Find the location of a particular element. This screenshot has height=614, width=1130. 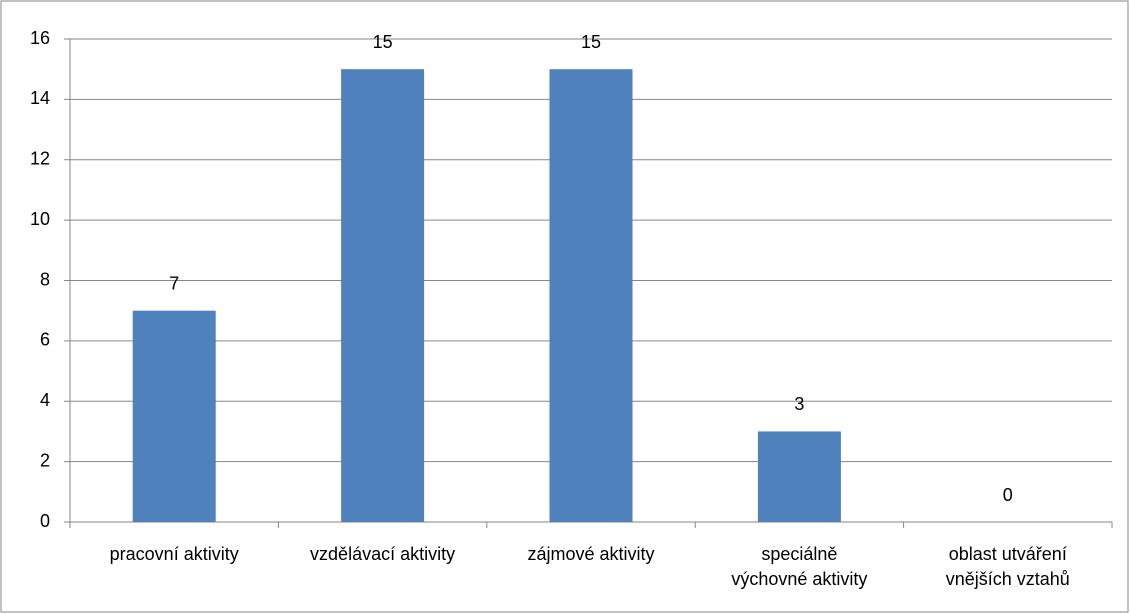

y-tick-label: 8 is located at coordinates (45, 279).